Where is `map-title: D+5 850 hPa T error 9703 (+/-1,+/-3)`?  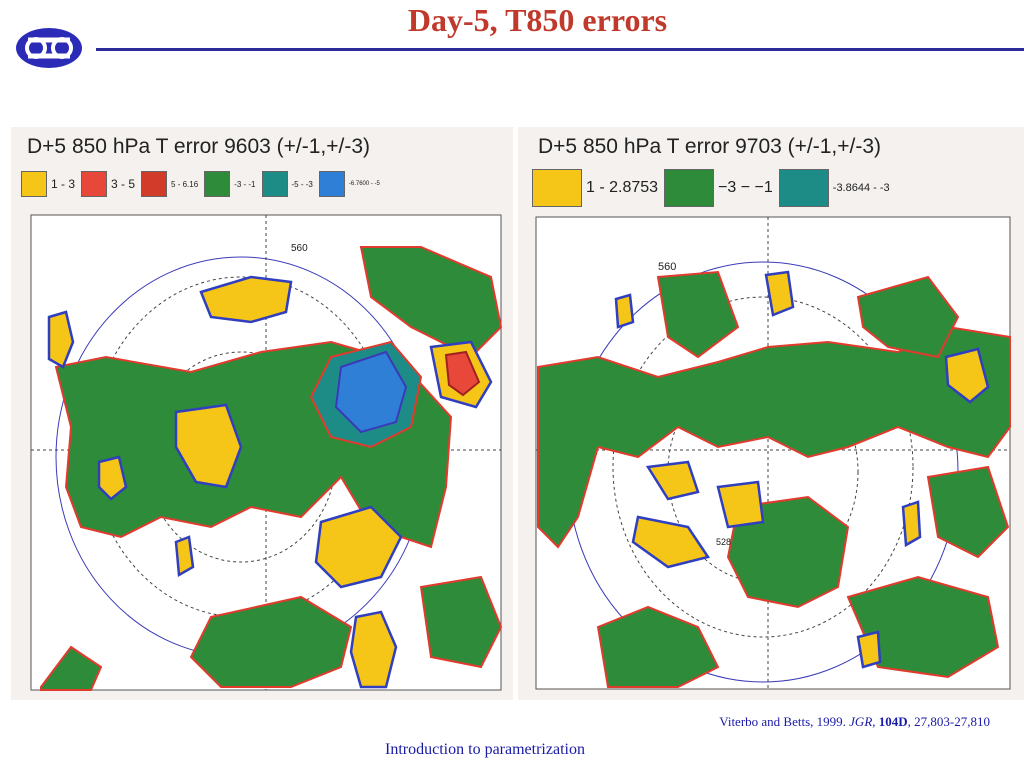 map-title: D+5 850 hPa T error 9703 (+/-1,+/-3) is located at coordinates (710, 146).